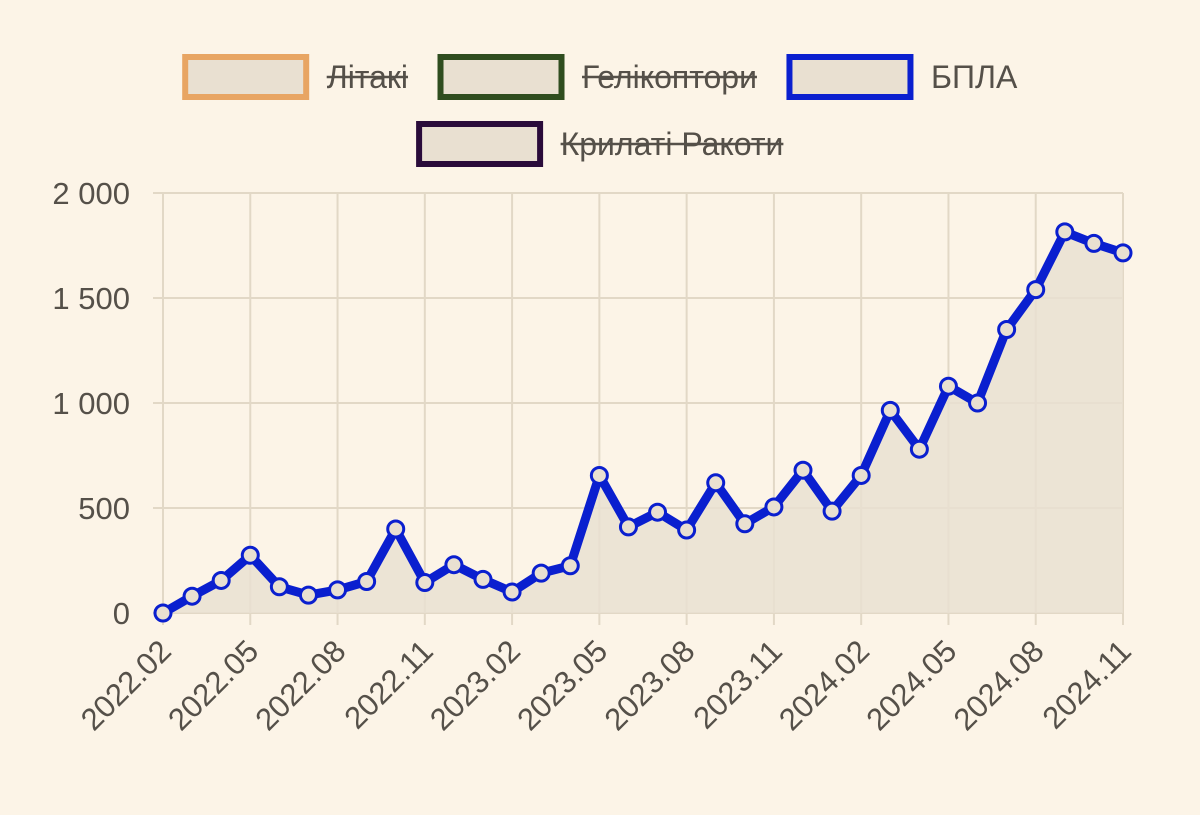 The width and height of the screenshot is (1200, 815). What do you see at coordinates (121, 613) in the screenshot?
I see `y-tick-label: 0` at bounding box center [121, 613].